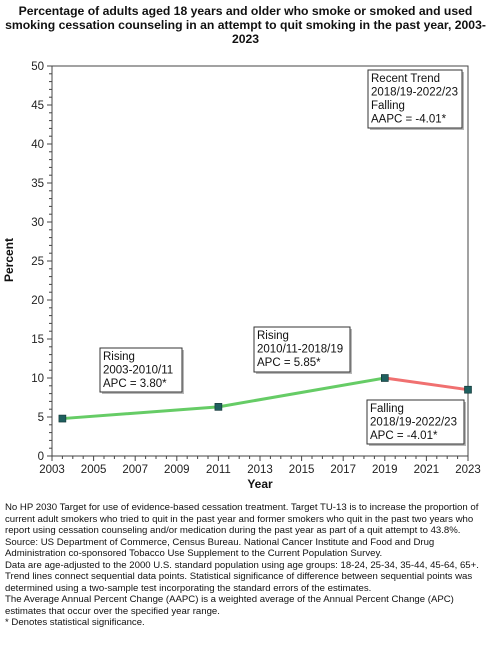  What do you see at coordinates (385, 470) in the screenshot?
I see `x-tick-label: 2019` at bounding box center [385, 470].